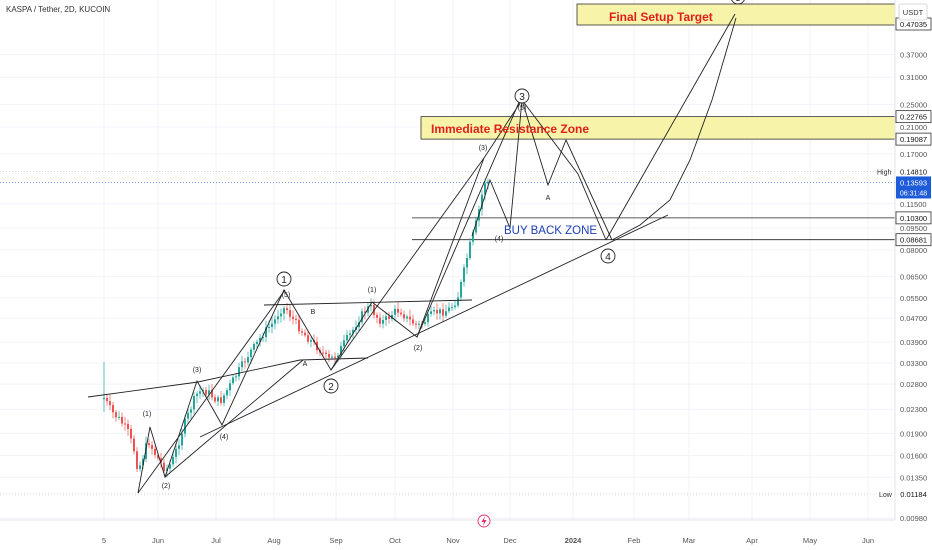 The width and height of the screenshot is (932, 550). What do you see at coordinates (273, 540) in the screenshot?
I see `time-tick-label: Aug` at bounding box center [273, 540].